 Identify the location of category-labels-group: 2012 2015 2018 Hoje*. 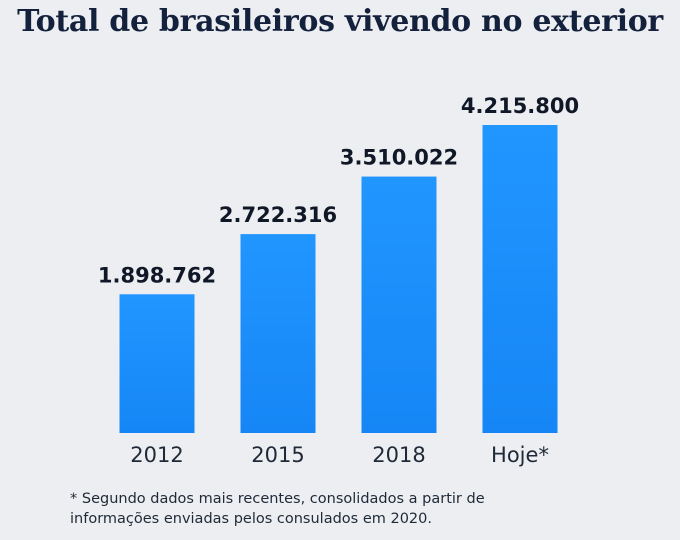
(339, 455).